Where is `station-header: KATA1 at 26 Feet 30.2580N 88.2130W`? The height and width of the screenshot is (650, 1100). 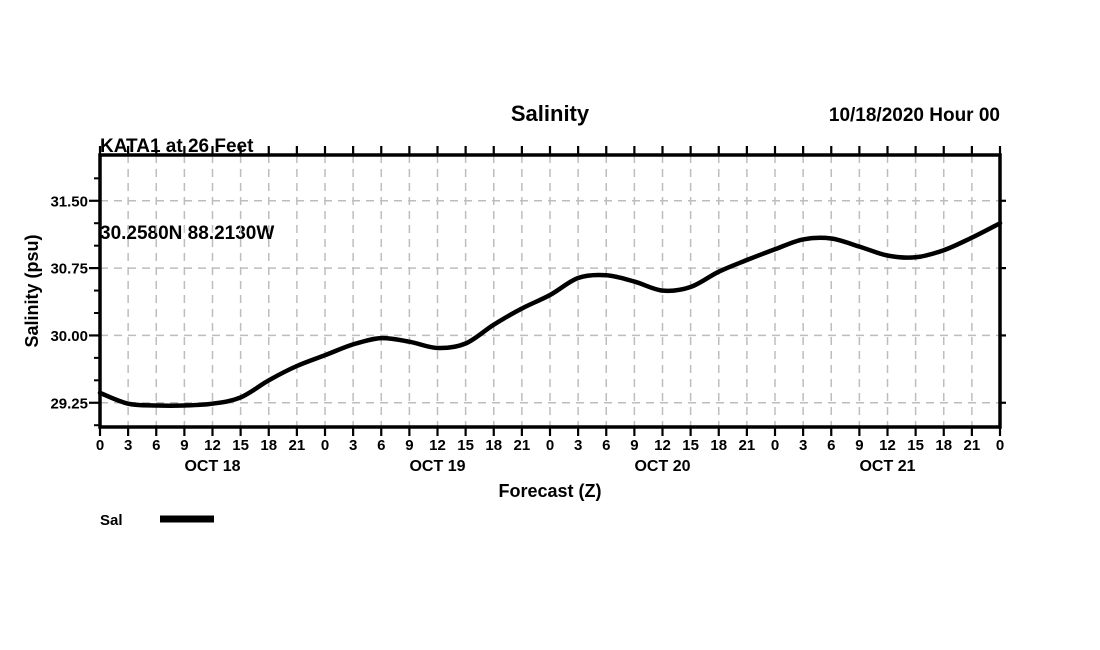 station-header: KATA1 at 26 Feet 30.2580N 88.2130W is located at coordinates (187, 190).